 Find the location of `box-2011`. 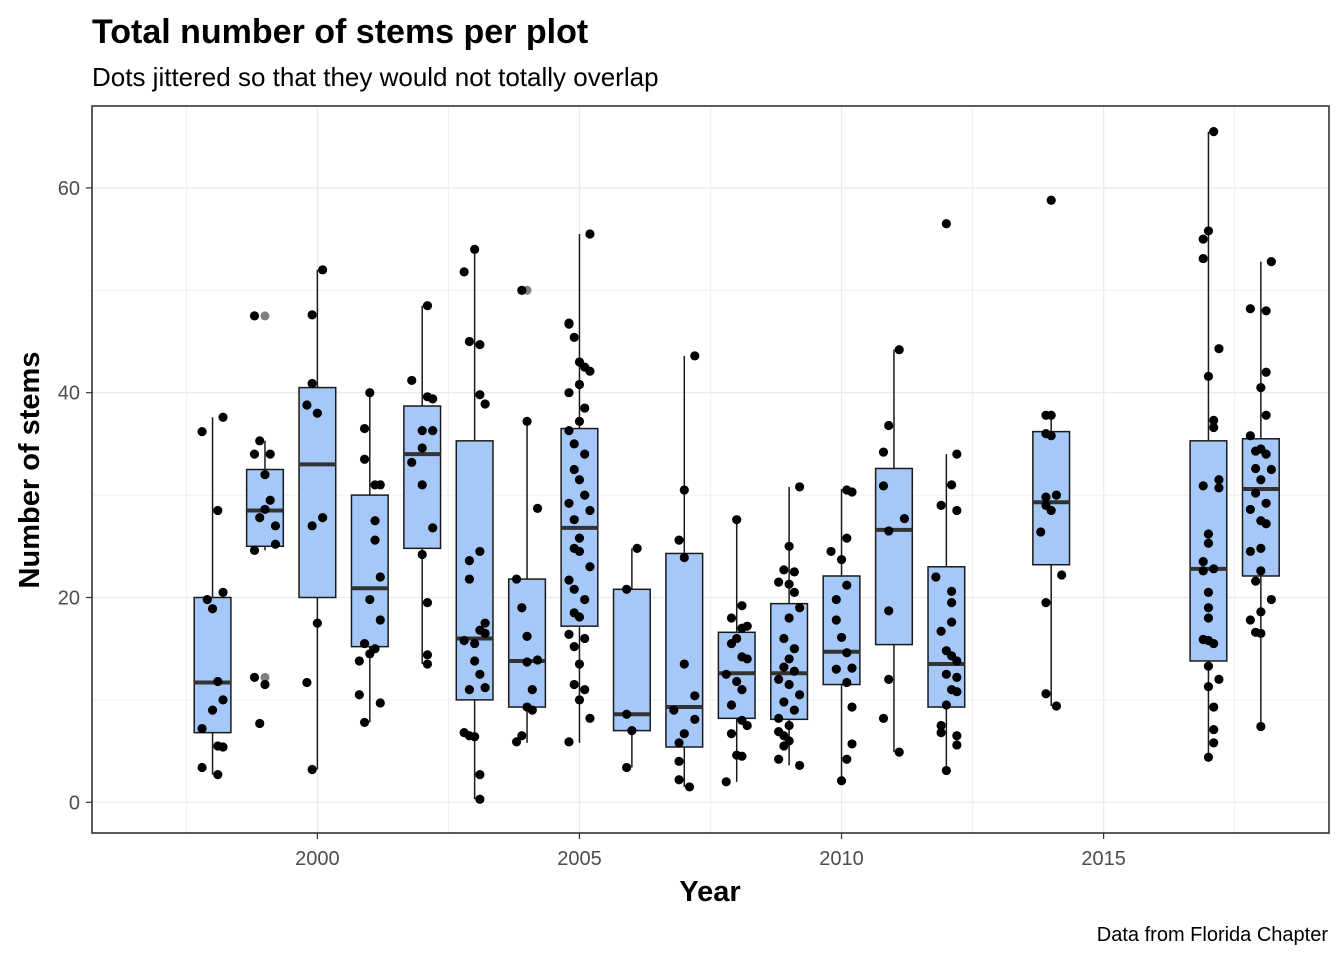

box-2011 is located at coordinates (894, 556).